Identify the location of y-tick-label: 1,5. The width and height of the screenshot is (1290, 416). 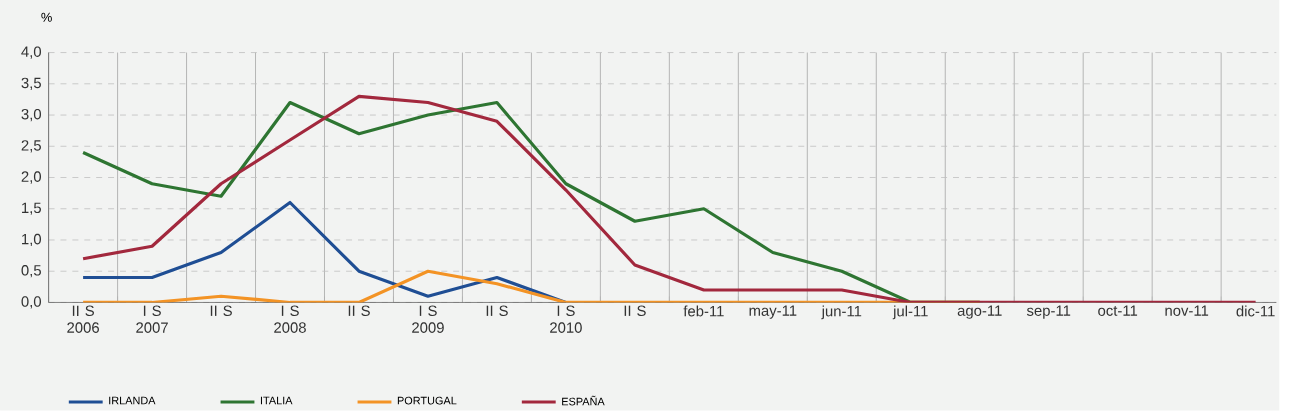
(31, 208).